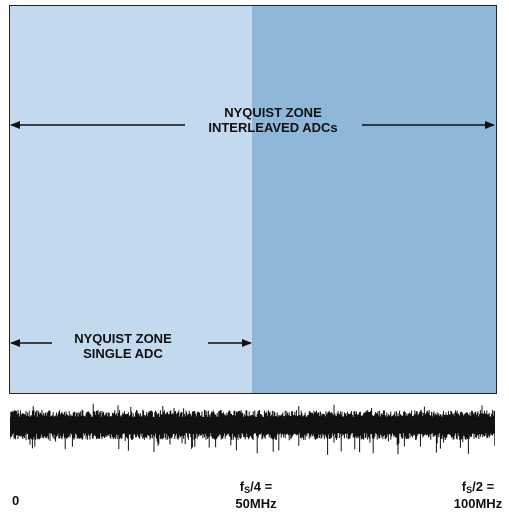 This screenshot has width=509, height=512. I want to click on noise-floor-waveform, so click(252, 429).